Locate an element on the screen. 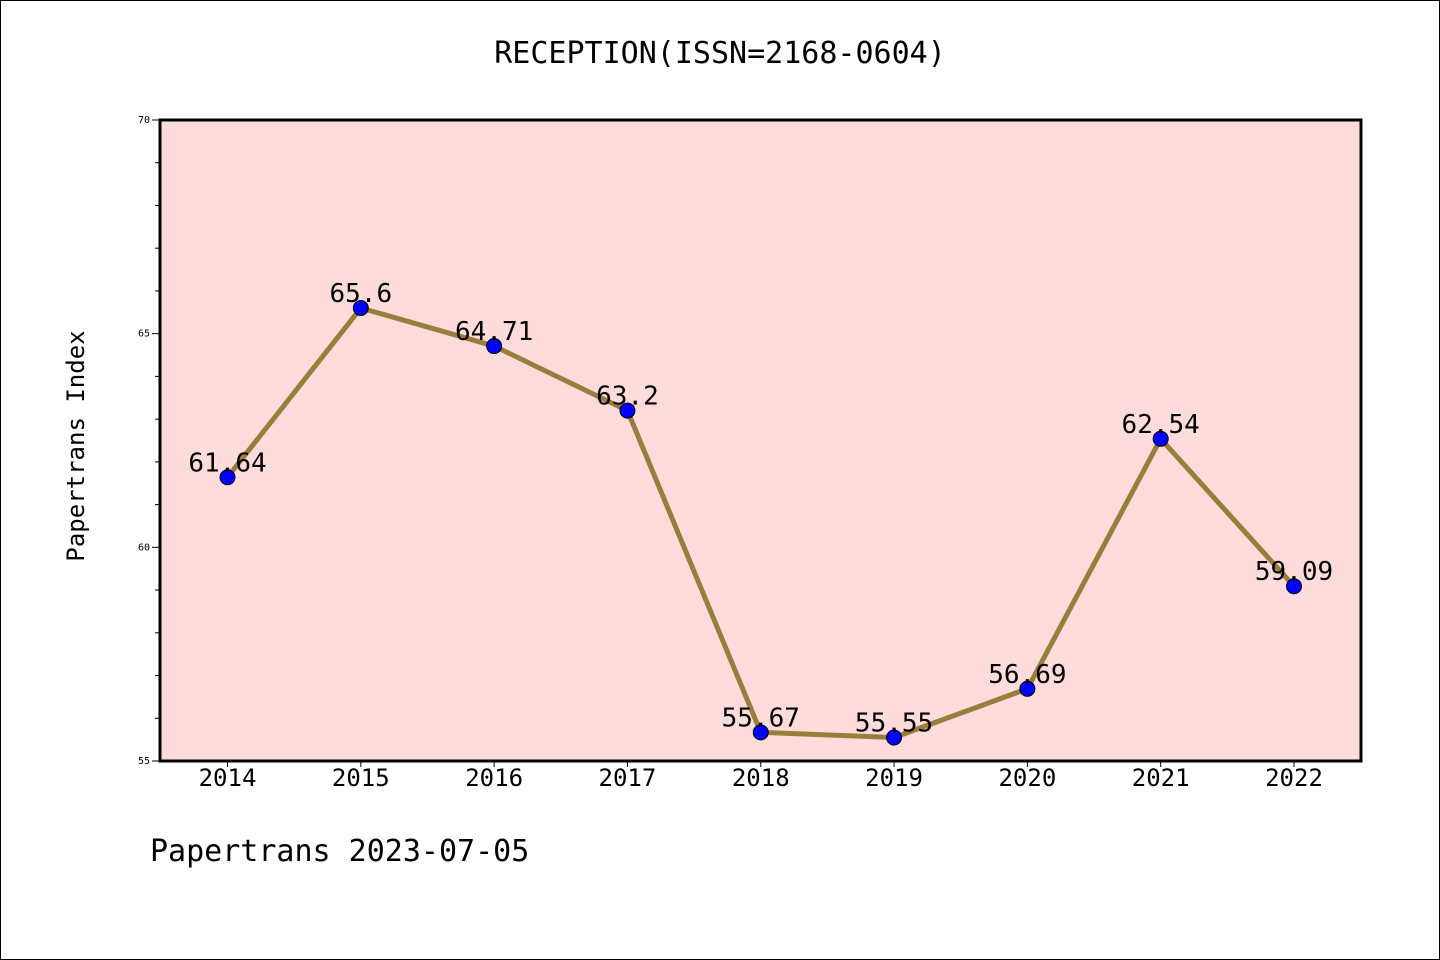  x-tick-label: 2018 is located at coordinates (761, 778).